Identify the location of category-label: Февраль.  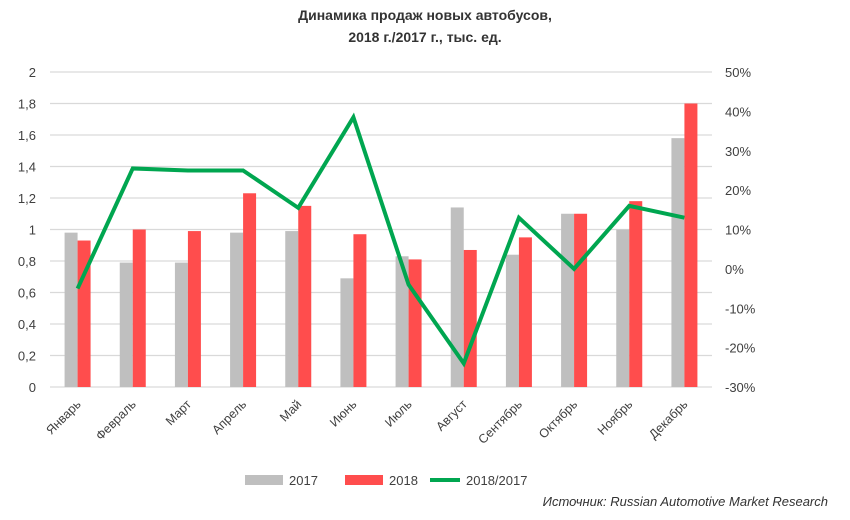
(116, 420).